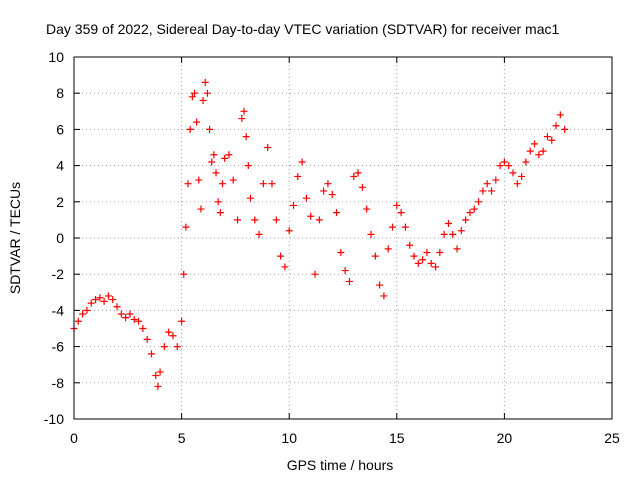 The image size is (640, 480). What do you see at coordinates (58, 347) in the screenshot?
I see `y-tick-label: -6` at bounding box center [58, 347].